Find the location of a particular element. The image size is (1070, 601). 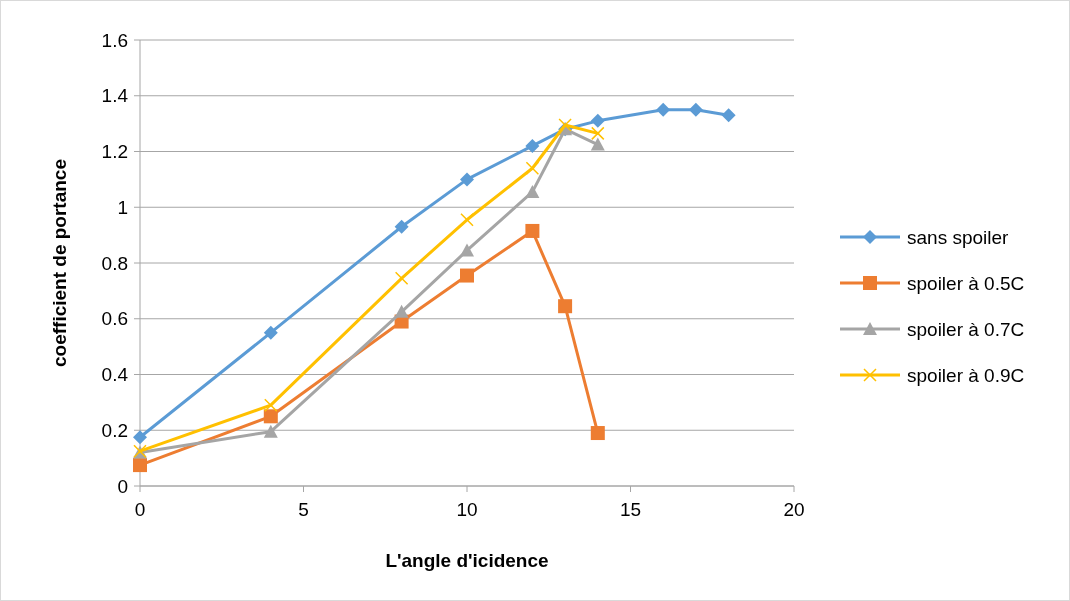

y-tick-label: 1.2 is located at coordinates (114, 152).